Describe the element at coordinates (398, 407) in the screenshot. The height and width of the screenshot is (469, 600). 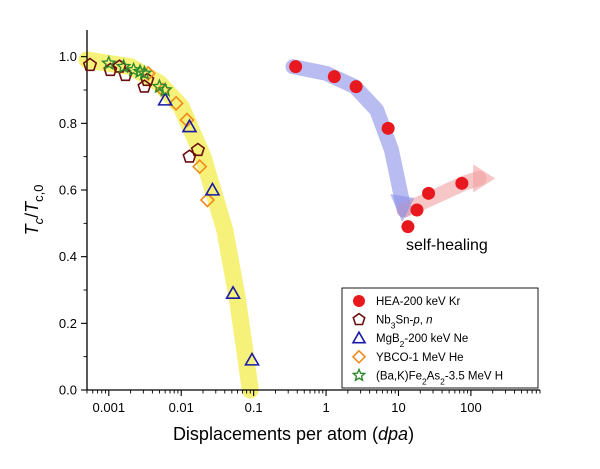
I see `x-tick-label: 10` at that location.